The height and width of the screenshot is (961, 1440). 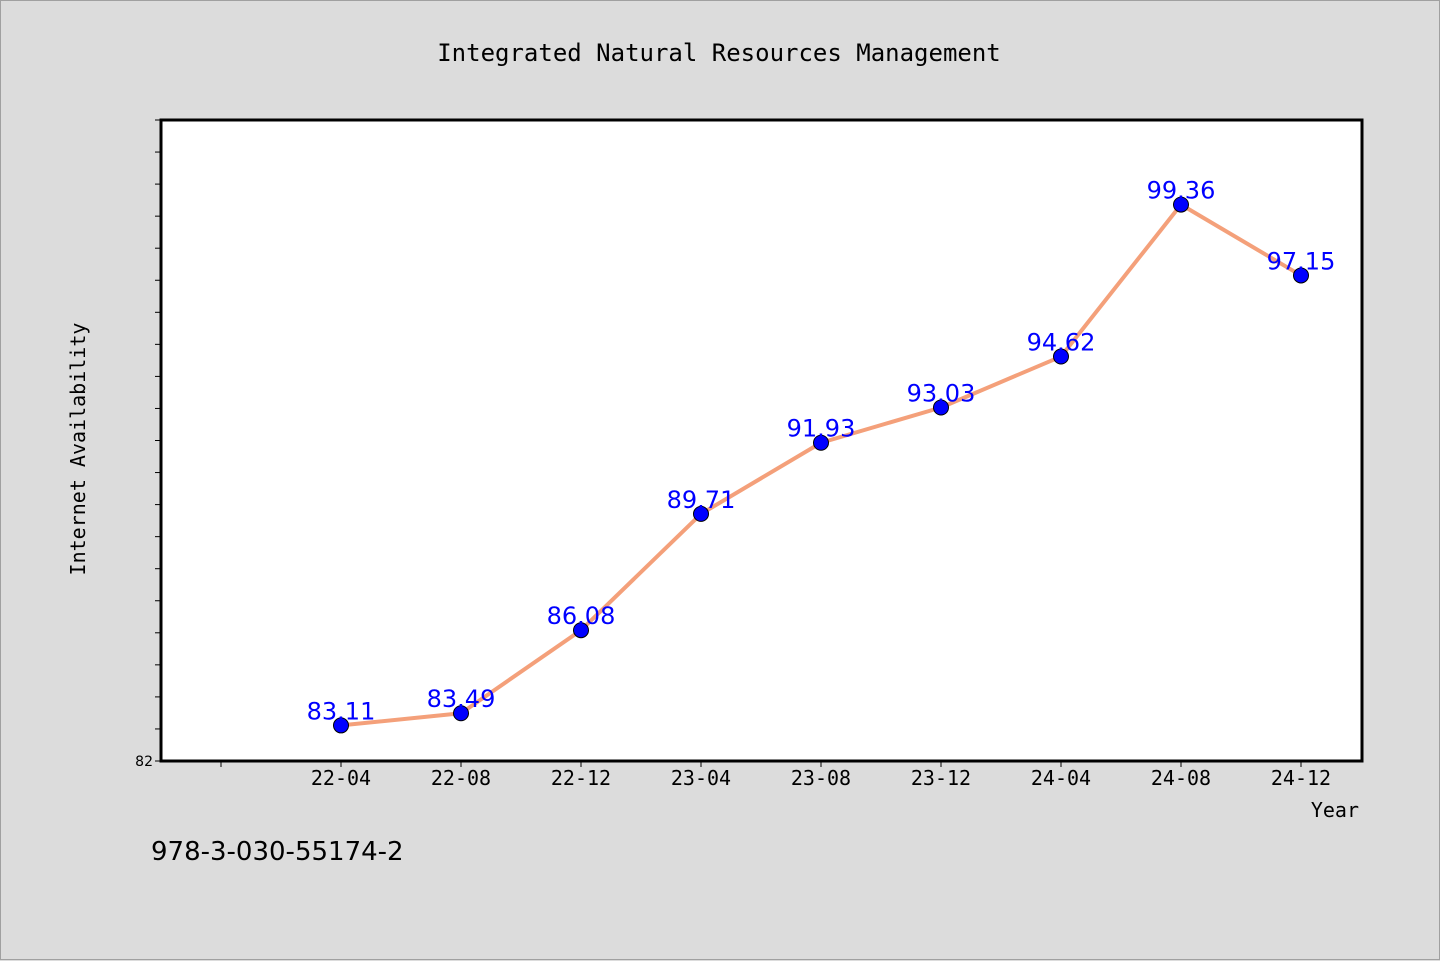 I want to click on x-tick-label: 24-04, so click(x=1061, y=778).